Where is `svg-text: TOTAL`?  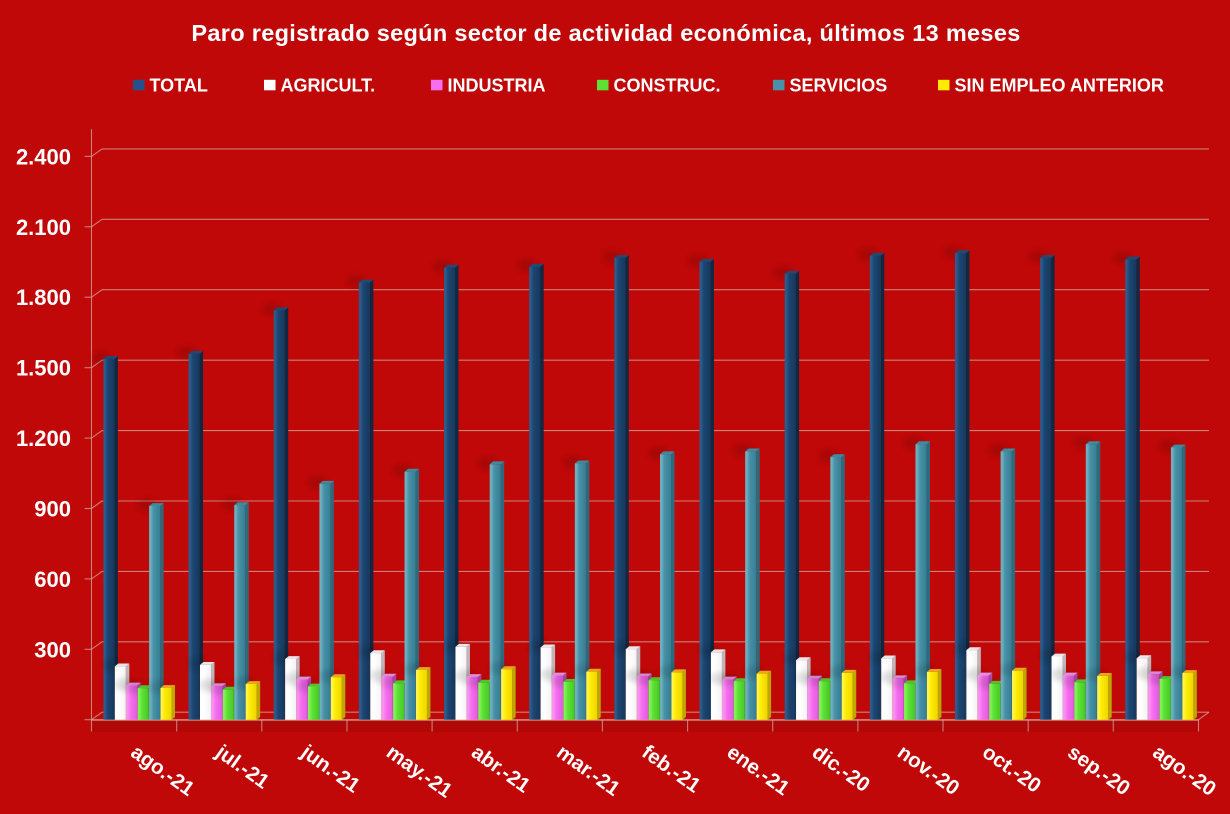
svg-text: TOTAL is located at coordinates (179, 86).